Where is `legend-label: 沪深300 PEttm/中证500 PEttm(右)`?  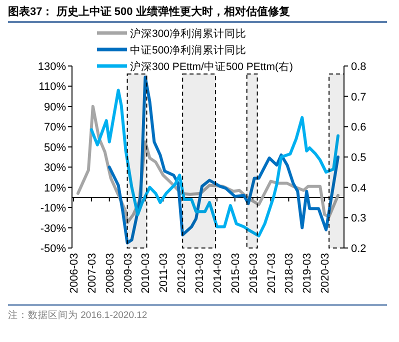 legend-label: 沪深300 PEttm/中证500 PEttm(右) is located at coordinates (211, 66).